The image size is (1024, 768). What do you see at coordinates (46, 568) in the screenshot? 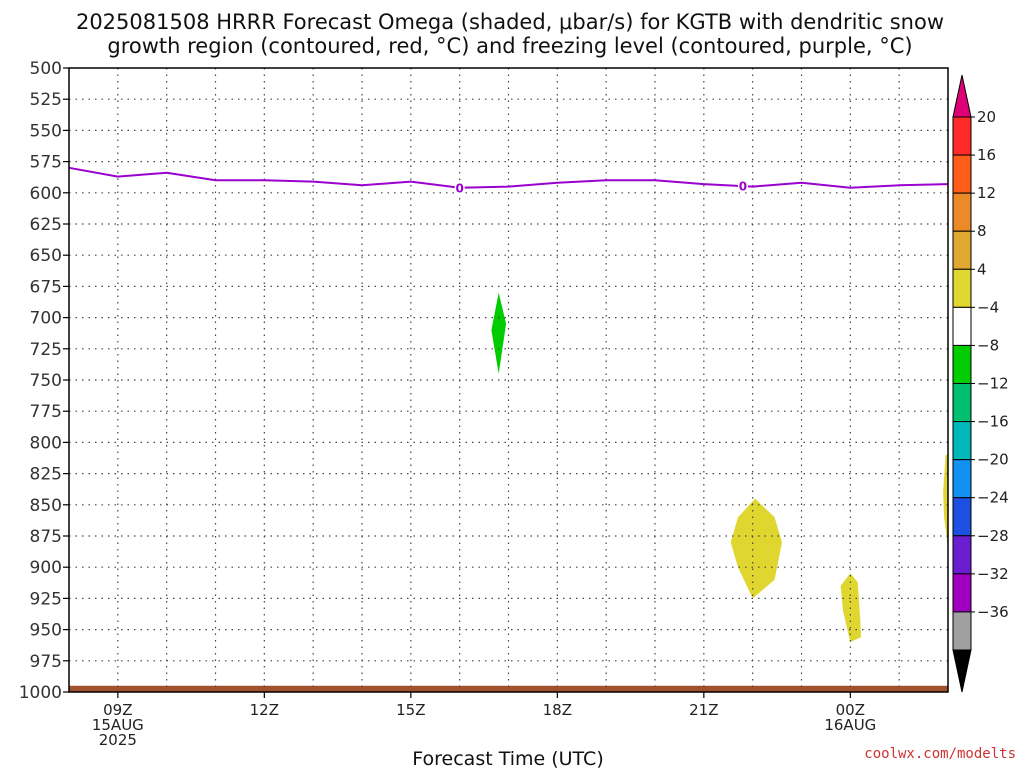
I see `y-tick-label: 900` at bounding box center [46, 568].